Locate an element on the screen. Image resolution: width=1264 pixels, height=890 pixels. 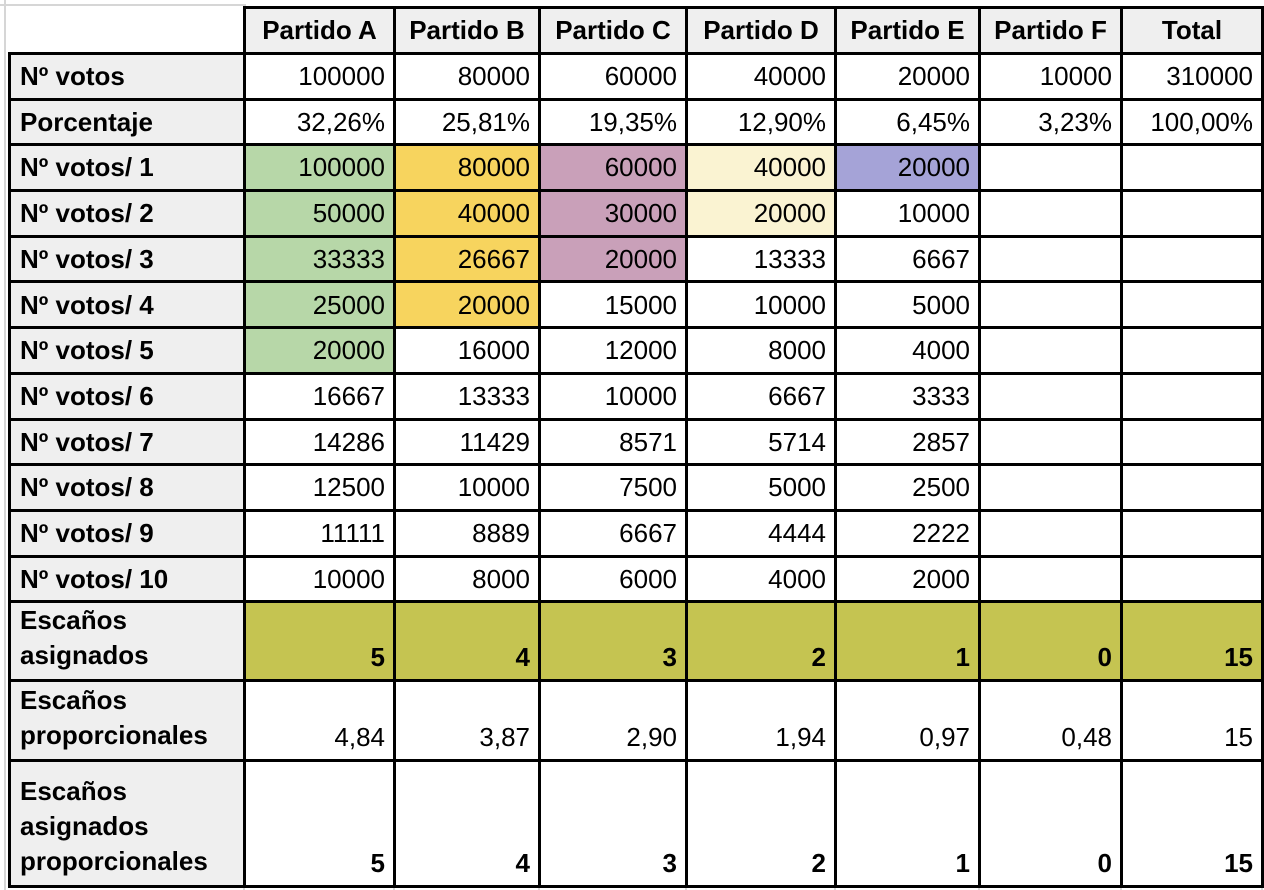
table-cell: 3,87 is located at coordinates (467, 721).